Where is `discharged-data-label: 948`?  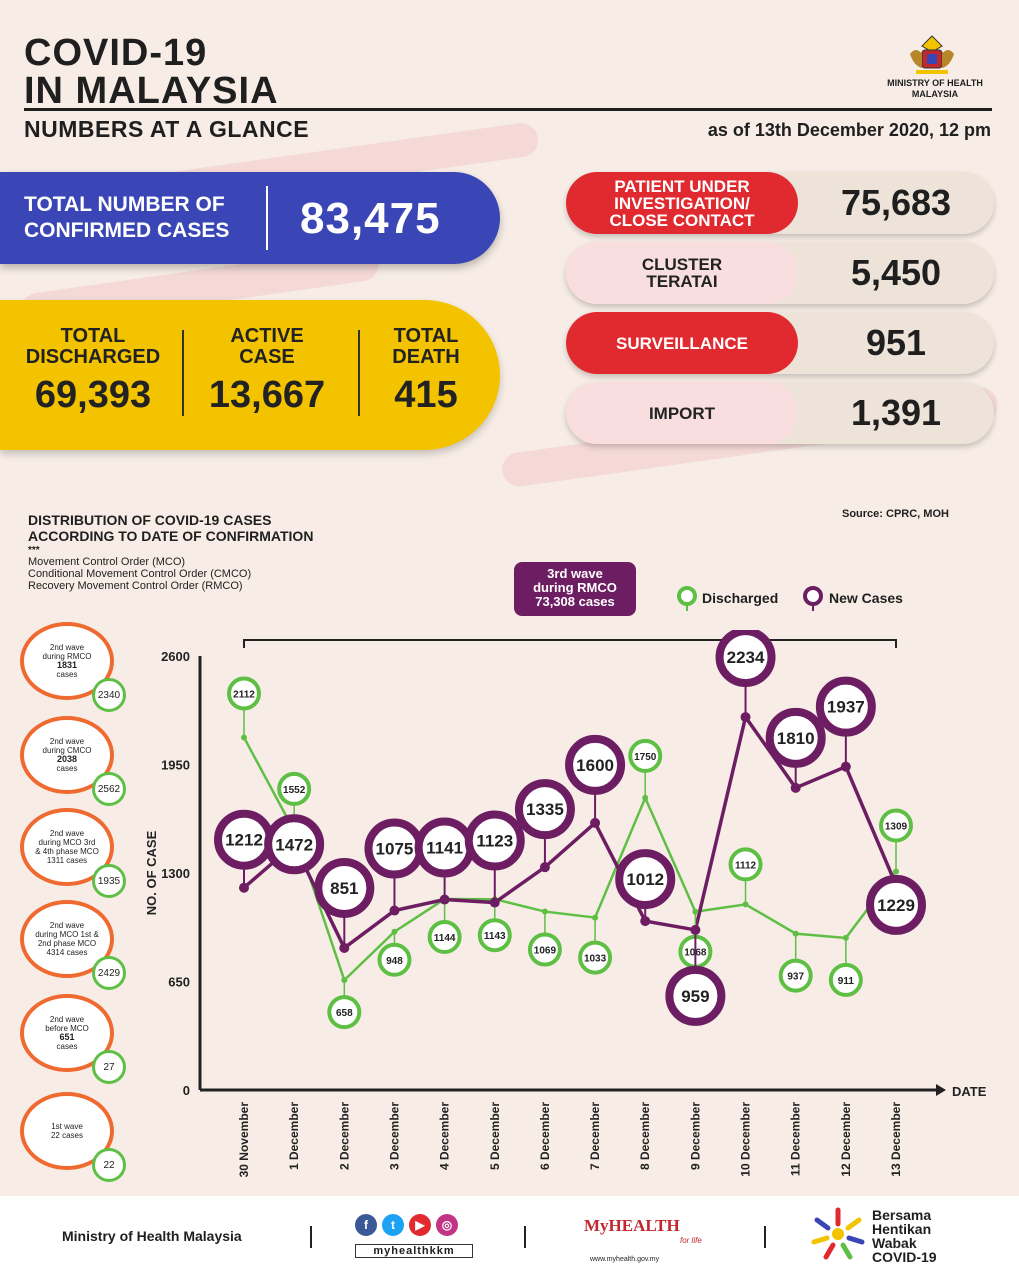
discharged-data-label: 948 is located at coordinates (394, 961).